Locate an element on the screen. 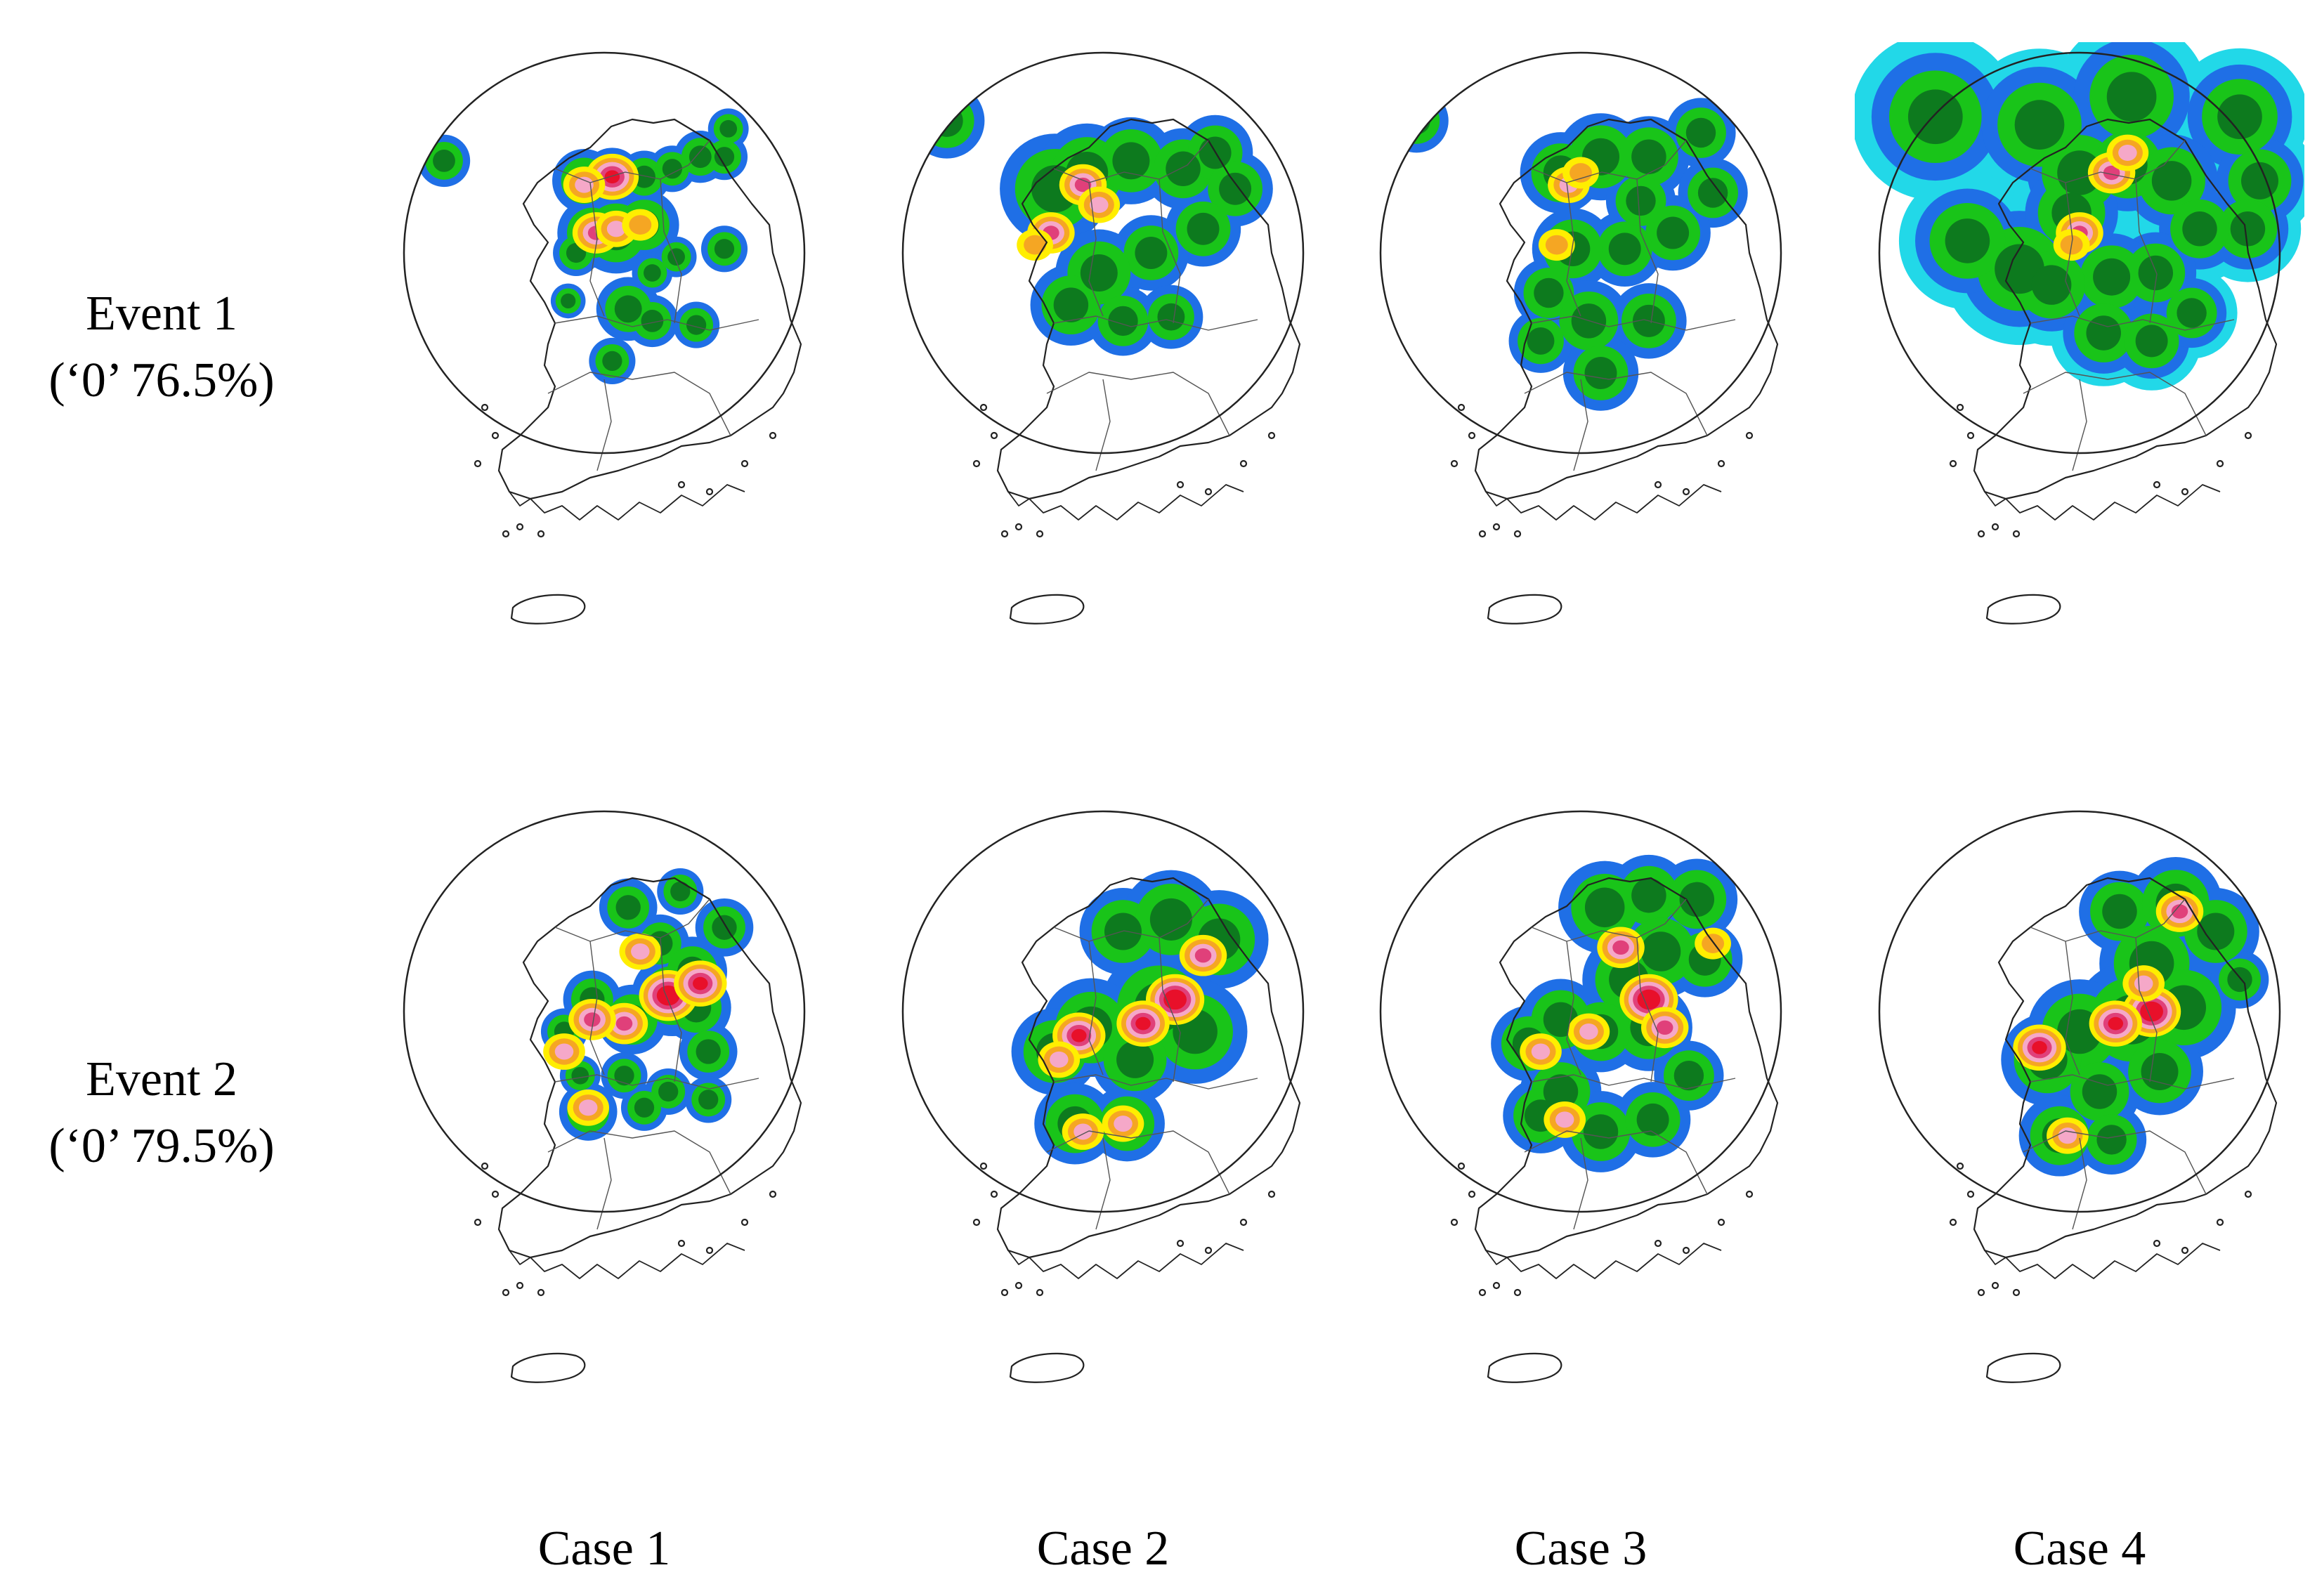  row-label-event-2: Event 2 (‘0’ 79.5%) is located at coordinates (161, 1113).